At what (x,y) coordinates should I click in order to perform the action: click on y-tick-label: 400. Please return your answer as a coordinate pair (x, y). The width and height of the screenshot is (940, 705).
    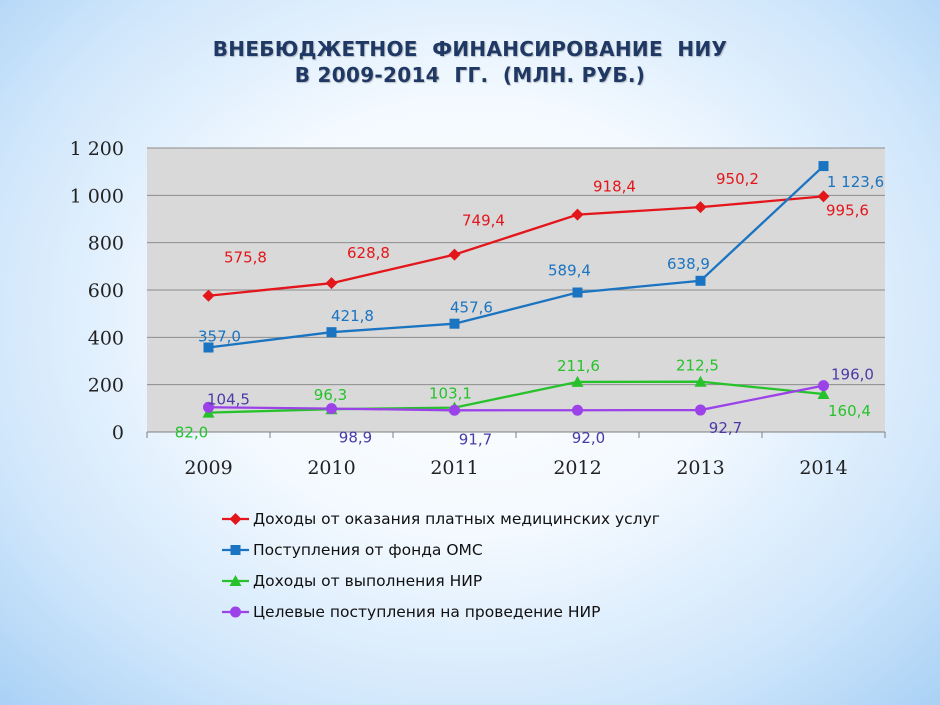
    Looking at the image, I should click on (106, 338).